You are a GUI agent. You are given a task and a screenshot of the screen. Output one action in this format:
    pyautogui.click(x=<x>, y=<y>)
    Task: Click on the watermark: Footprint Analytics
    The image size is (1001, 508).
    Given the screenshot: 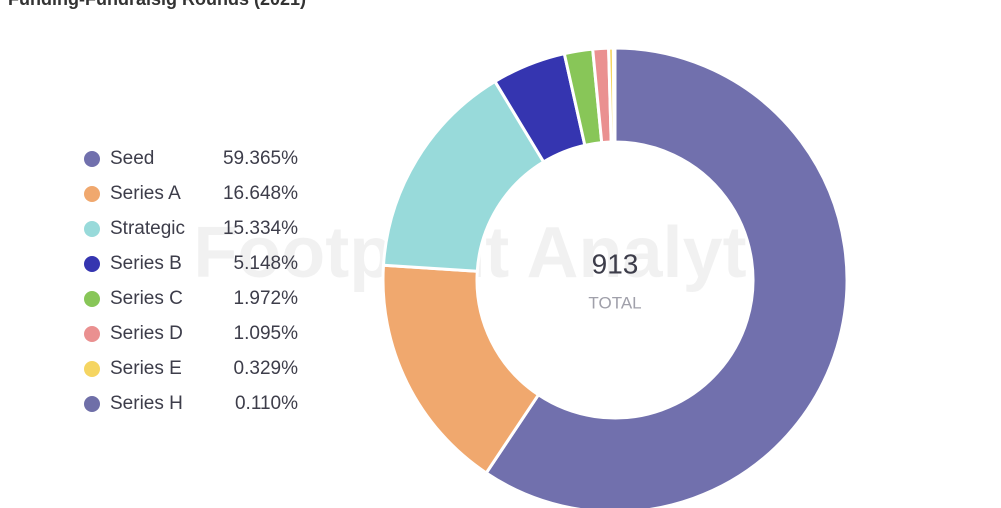 What is the action you would take?
    pyautogui.click(x=519, y=253)
    